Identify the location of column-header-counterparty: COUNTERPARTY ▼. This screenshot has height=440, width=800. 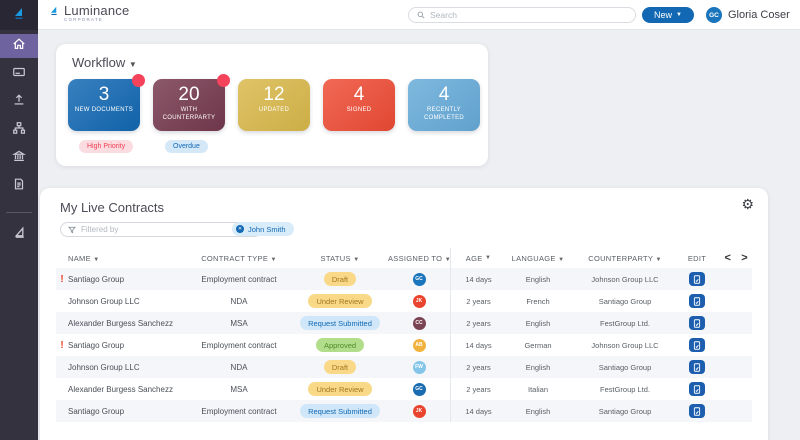
(625, 258).